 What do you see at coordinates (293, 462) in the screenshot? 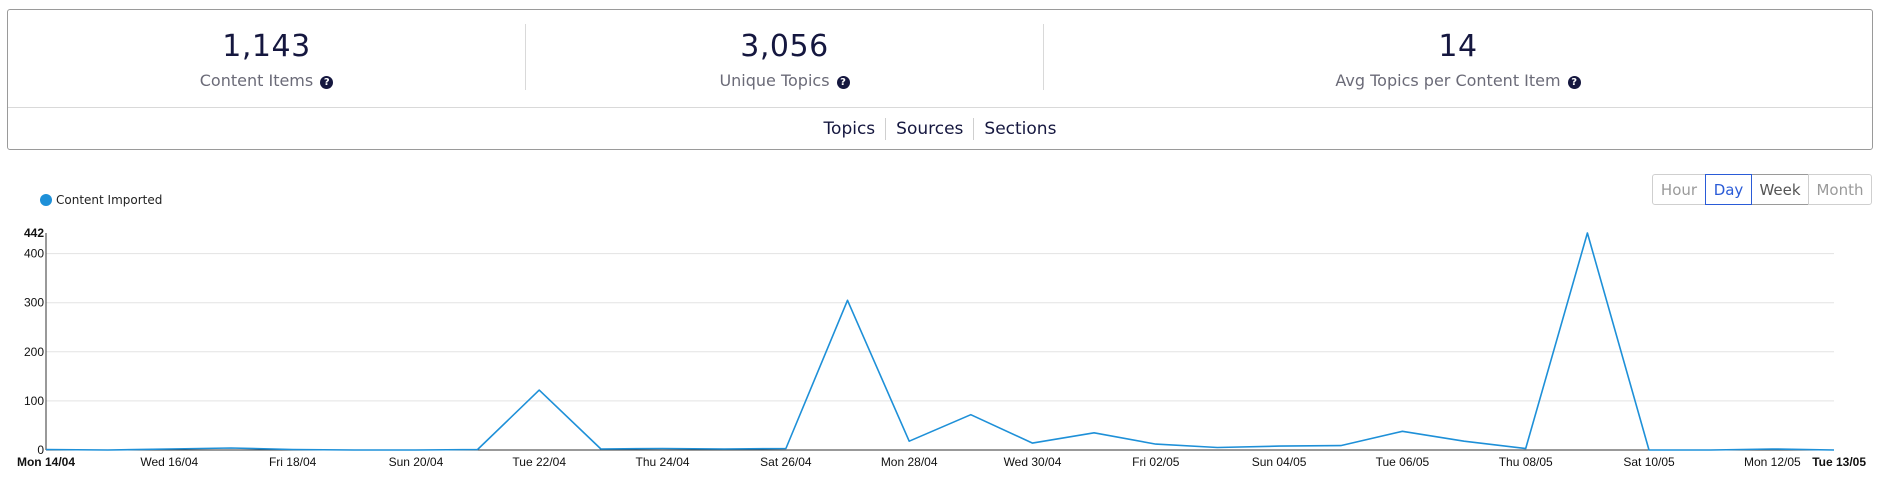
I see `x-tick-label: Fri 18/04` at bounding box center [293, 462].